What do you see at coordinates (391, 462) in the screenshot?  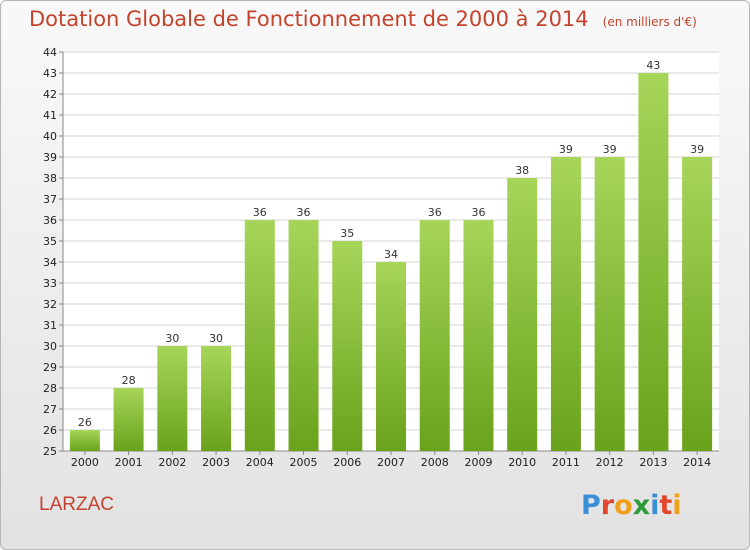 I see `x-tick-label: 2007` at bounding box center [391, 462].